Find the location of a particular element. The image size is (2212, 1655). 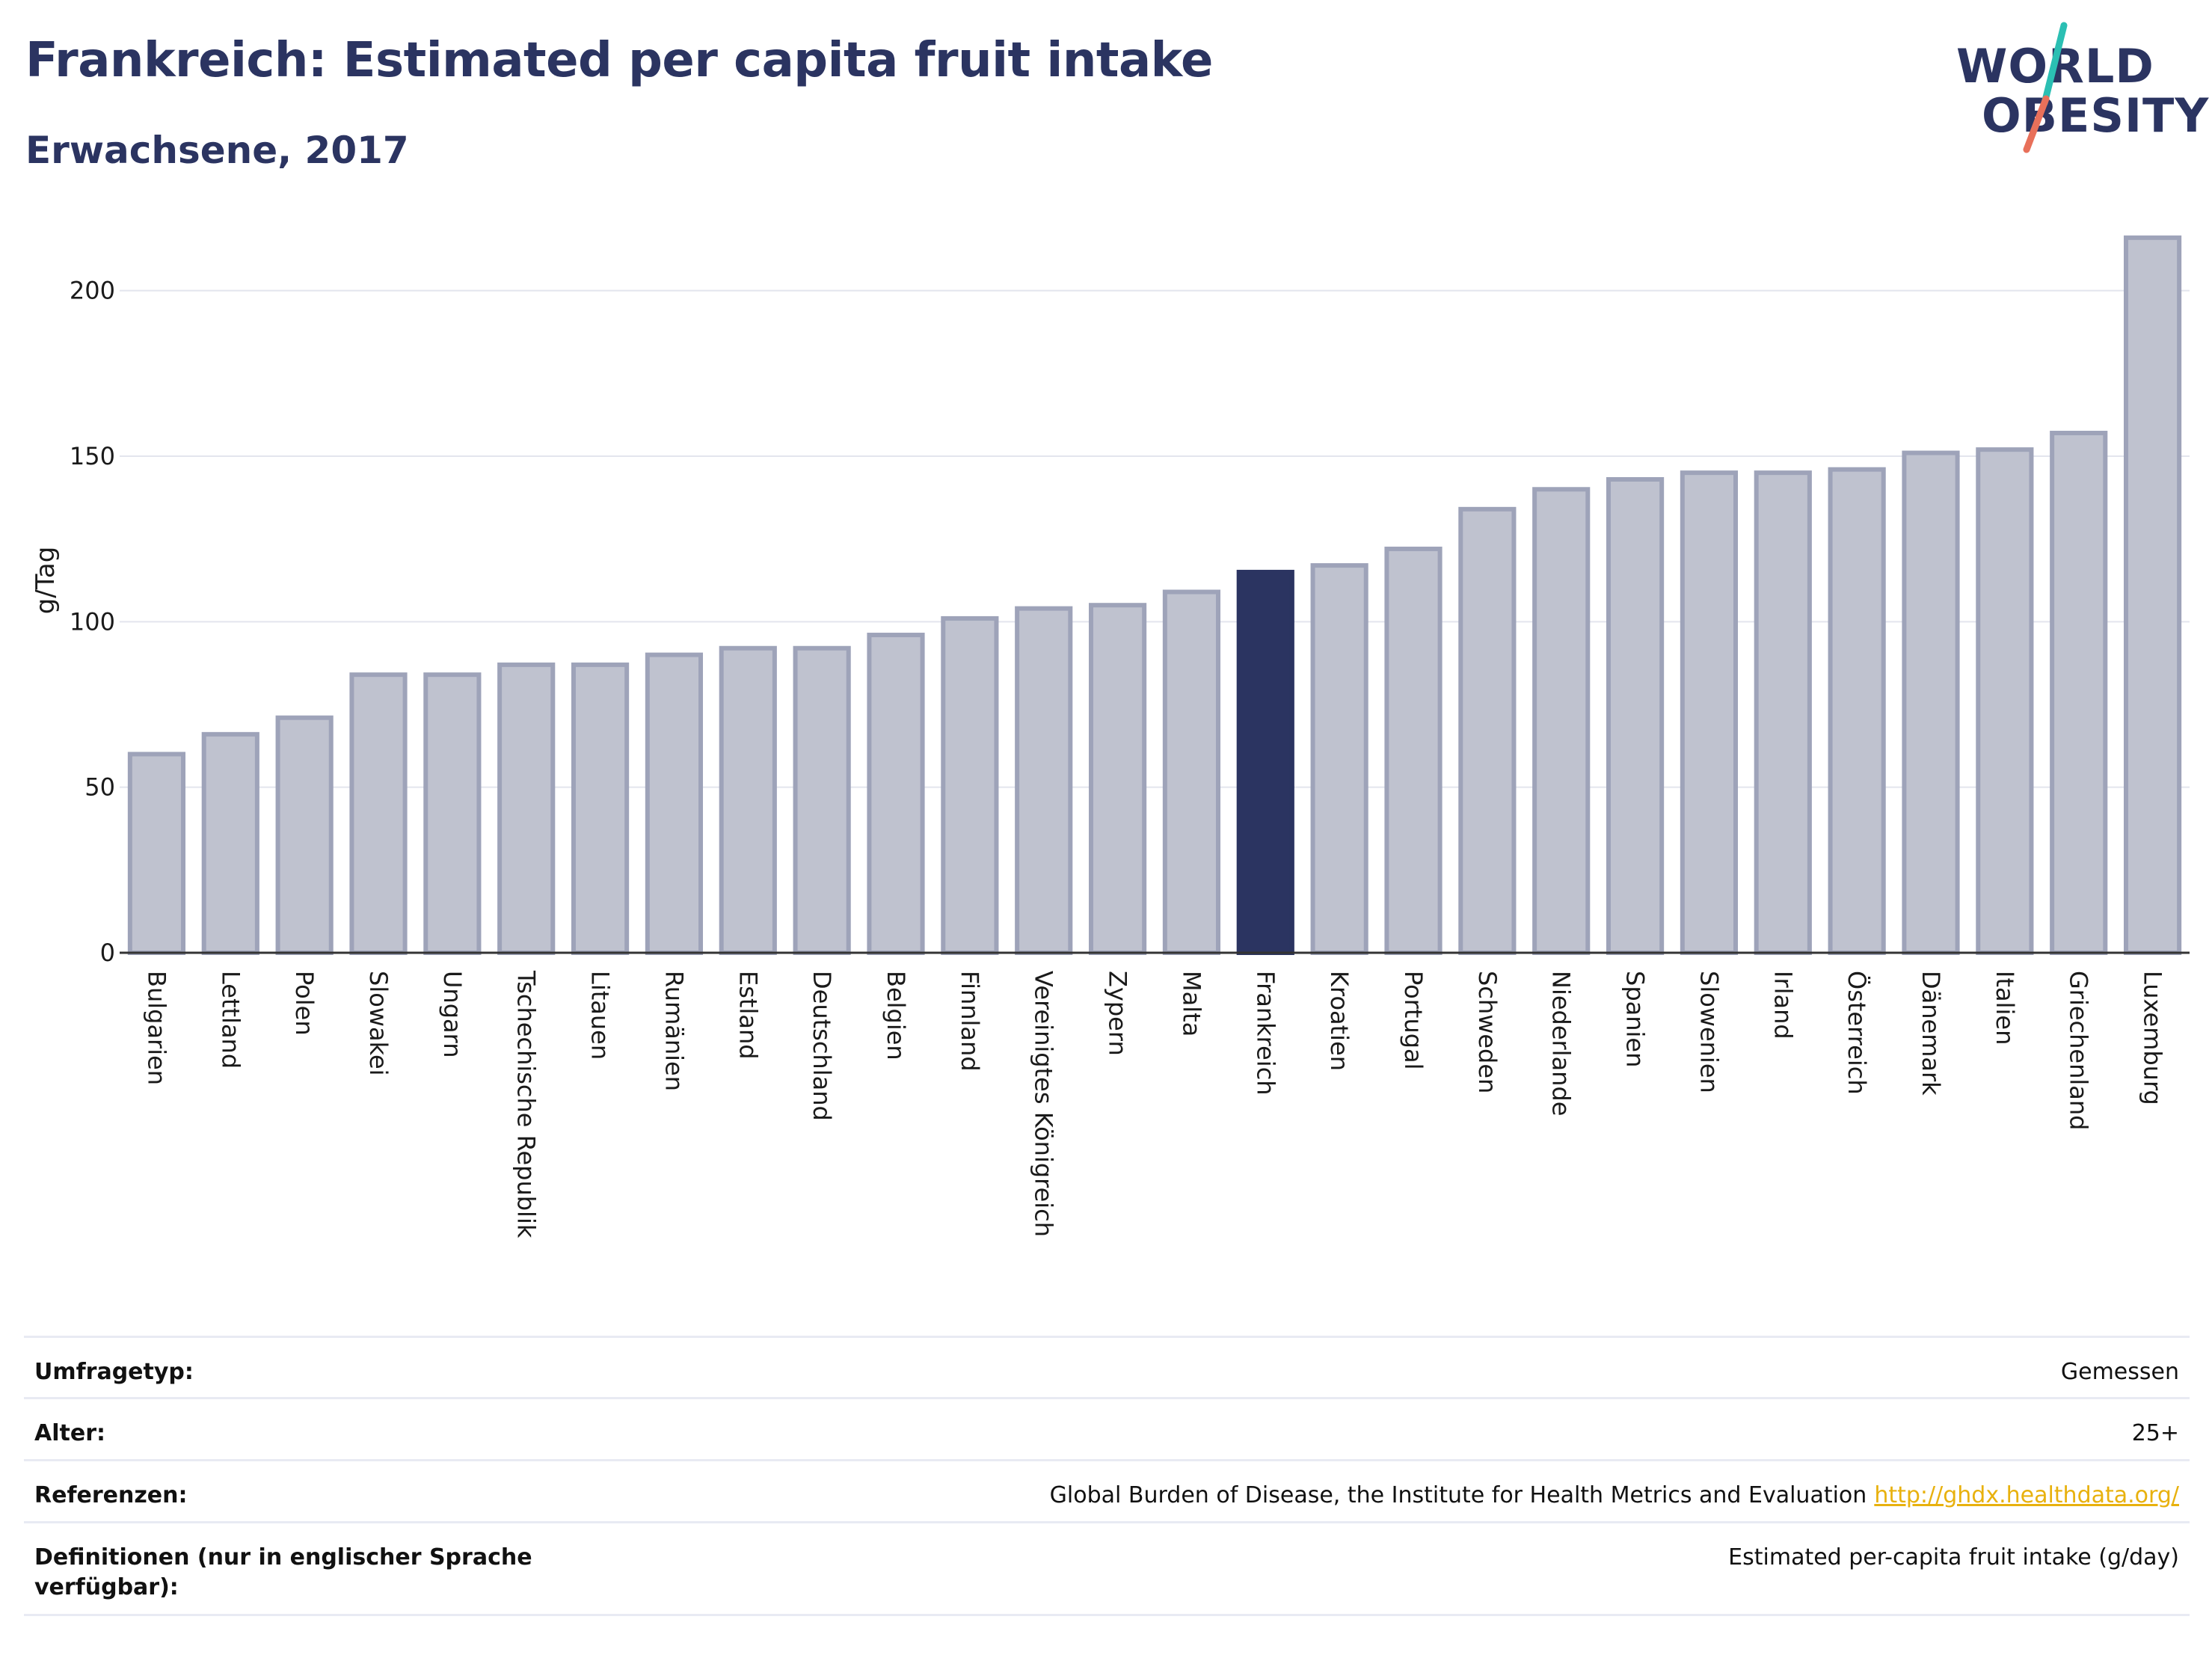

metadata-key: Referenzen: is located at coordinates (111, 1495).